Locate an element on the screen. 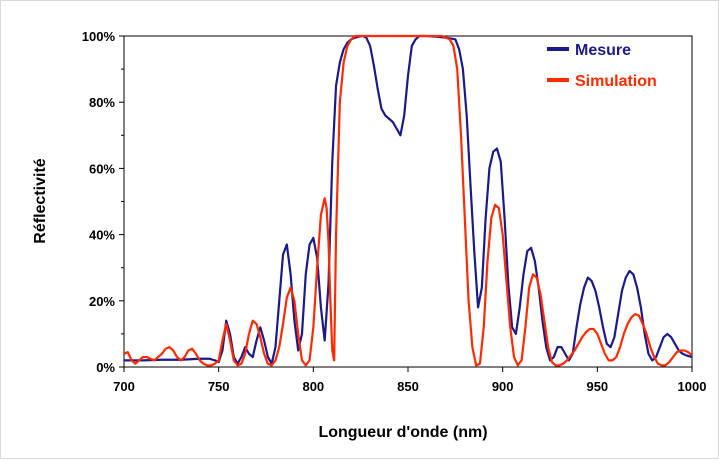 Image resolution: width=719 pixels, height=463 pixels. y-tick-label: 60% is located at coordinates (102, 168).